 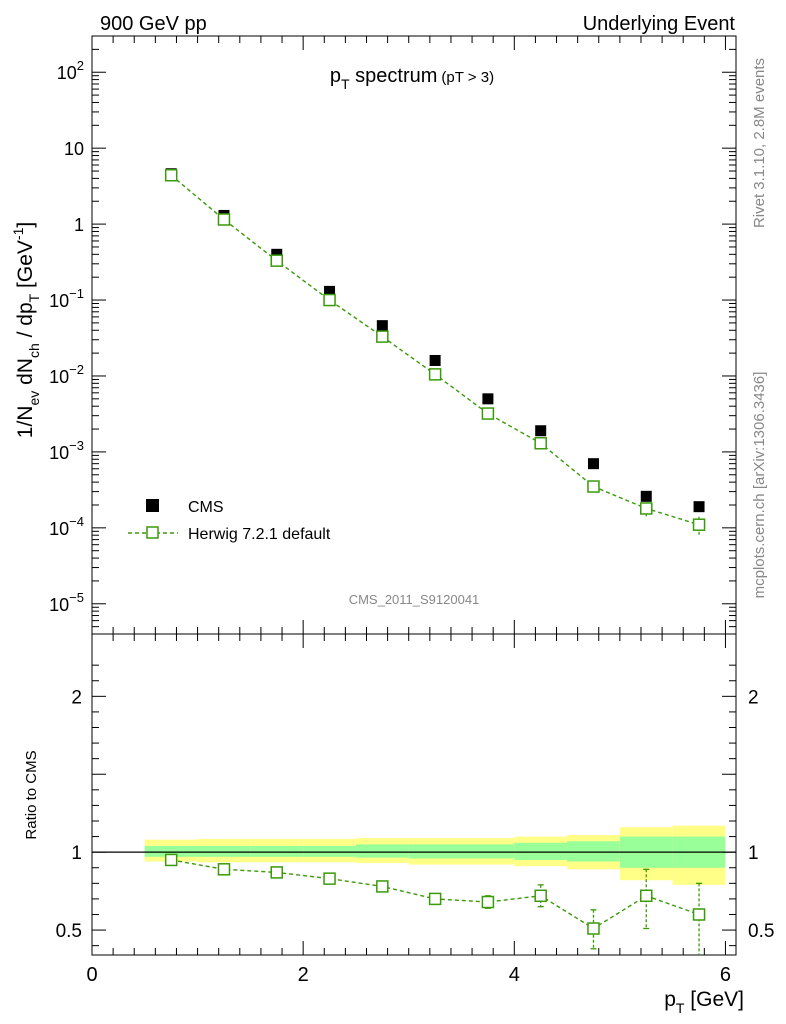 What do you see at coordinates (229, 521) in the screenshot?
I see `legend: CMS Herwig 7.2.1 default` at bounding box center [229, 521].